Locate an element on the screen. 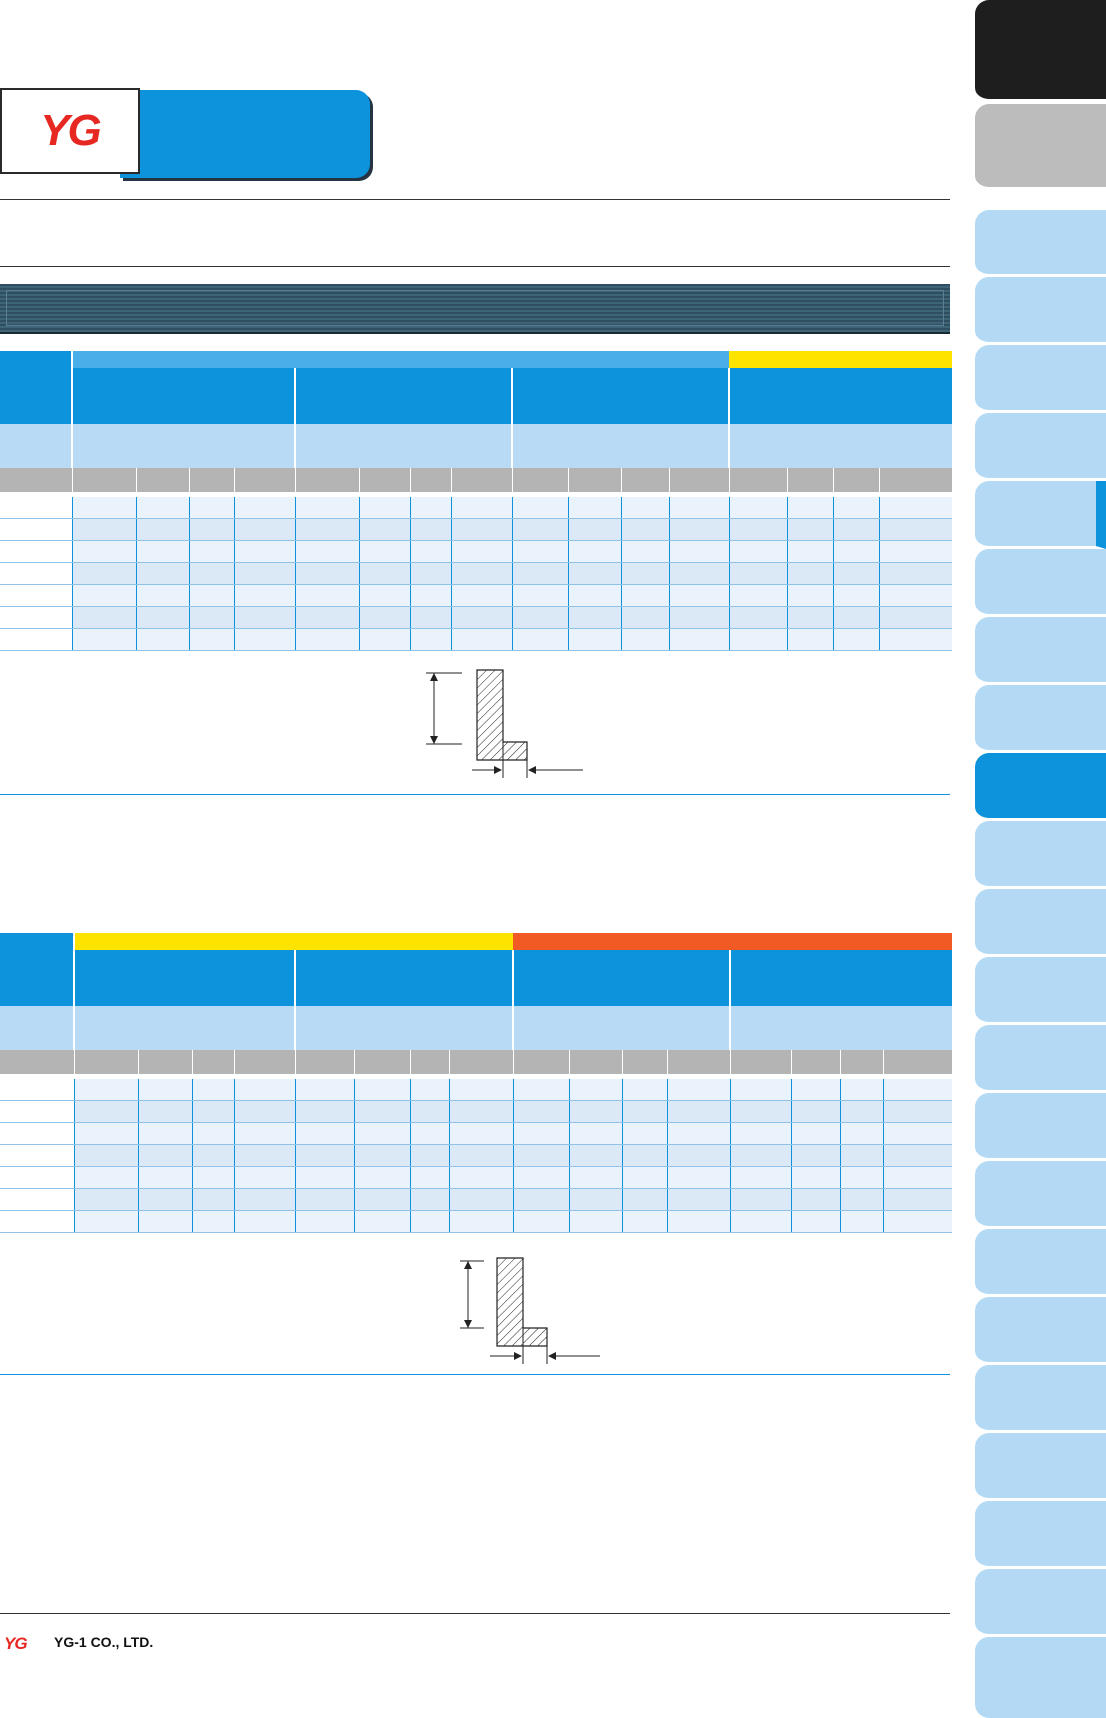 The width and height of the screenshot is (1106, 1718). side-tab-active is located at coordinates (1040, 787).